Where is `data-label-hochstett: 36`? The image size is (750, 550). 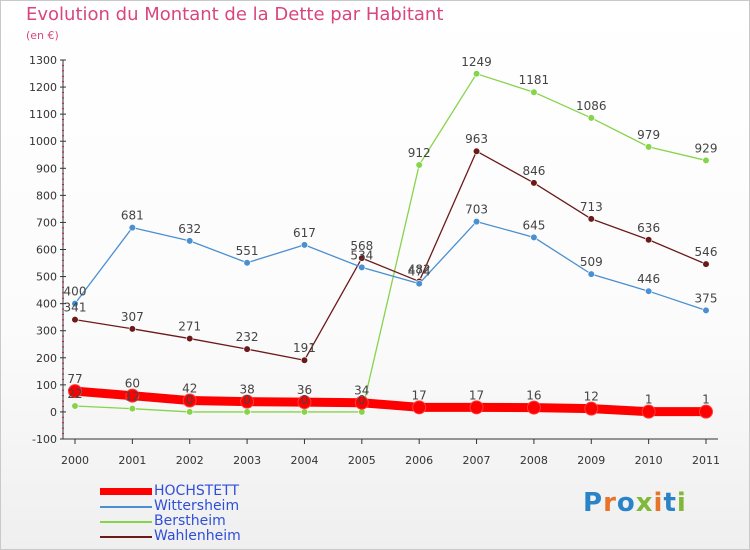 data-label-hochstett: 36 is located at coordinates (304, 390).